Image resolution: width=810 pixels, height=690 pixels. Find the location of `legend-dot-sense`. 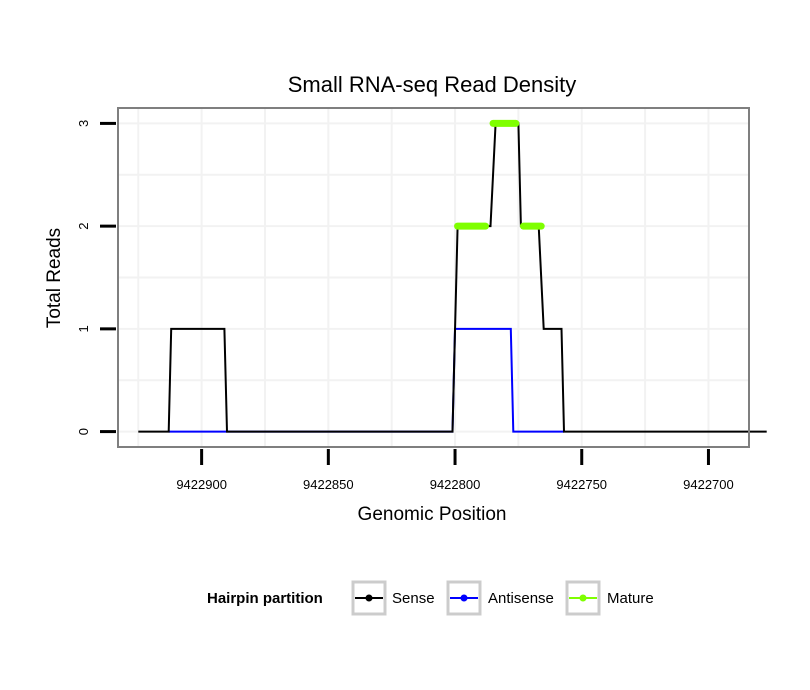

legend-dot-sense is located at coordinates (369, 598).